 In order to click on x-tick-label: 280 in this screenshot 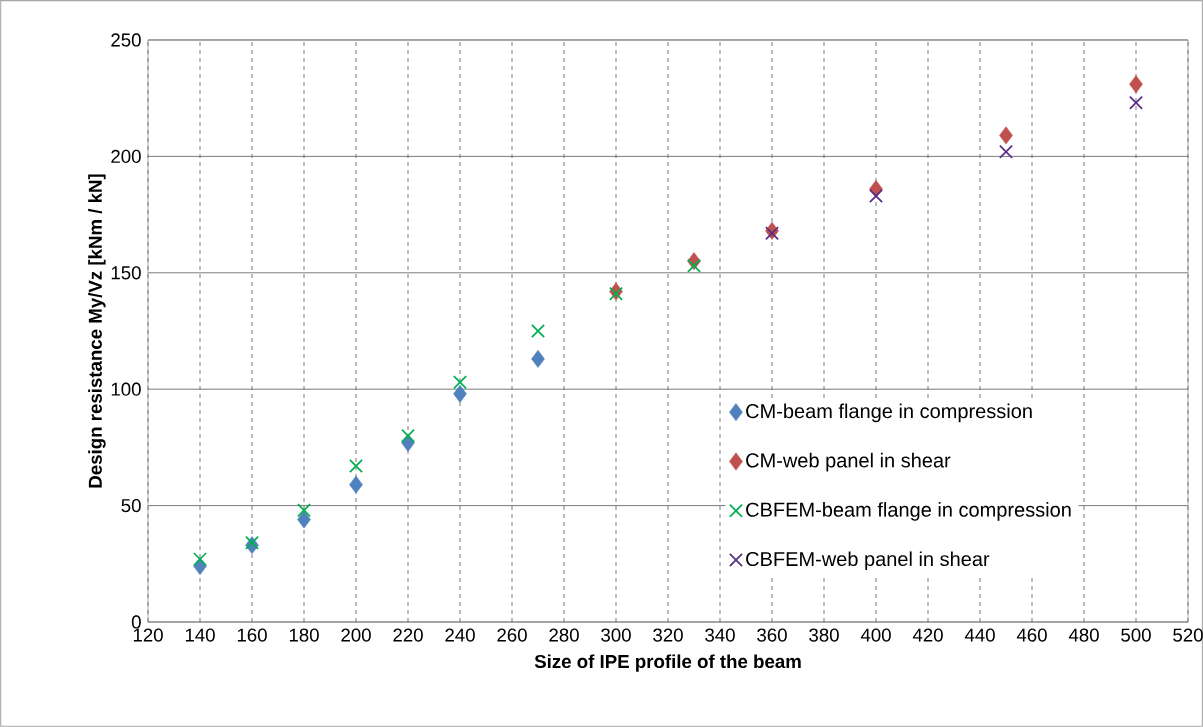, I will do `click(564, 635)`.